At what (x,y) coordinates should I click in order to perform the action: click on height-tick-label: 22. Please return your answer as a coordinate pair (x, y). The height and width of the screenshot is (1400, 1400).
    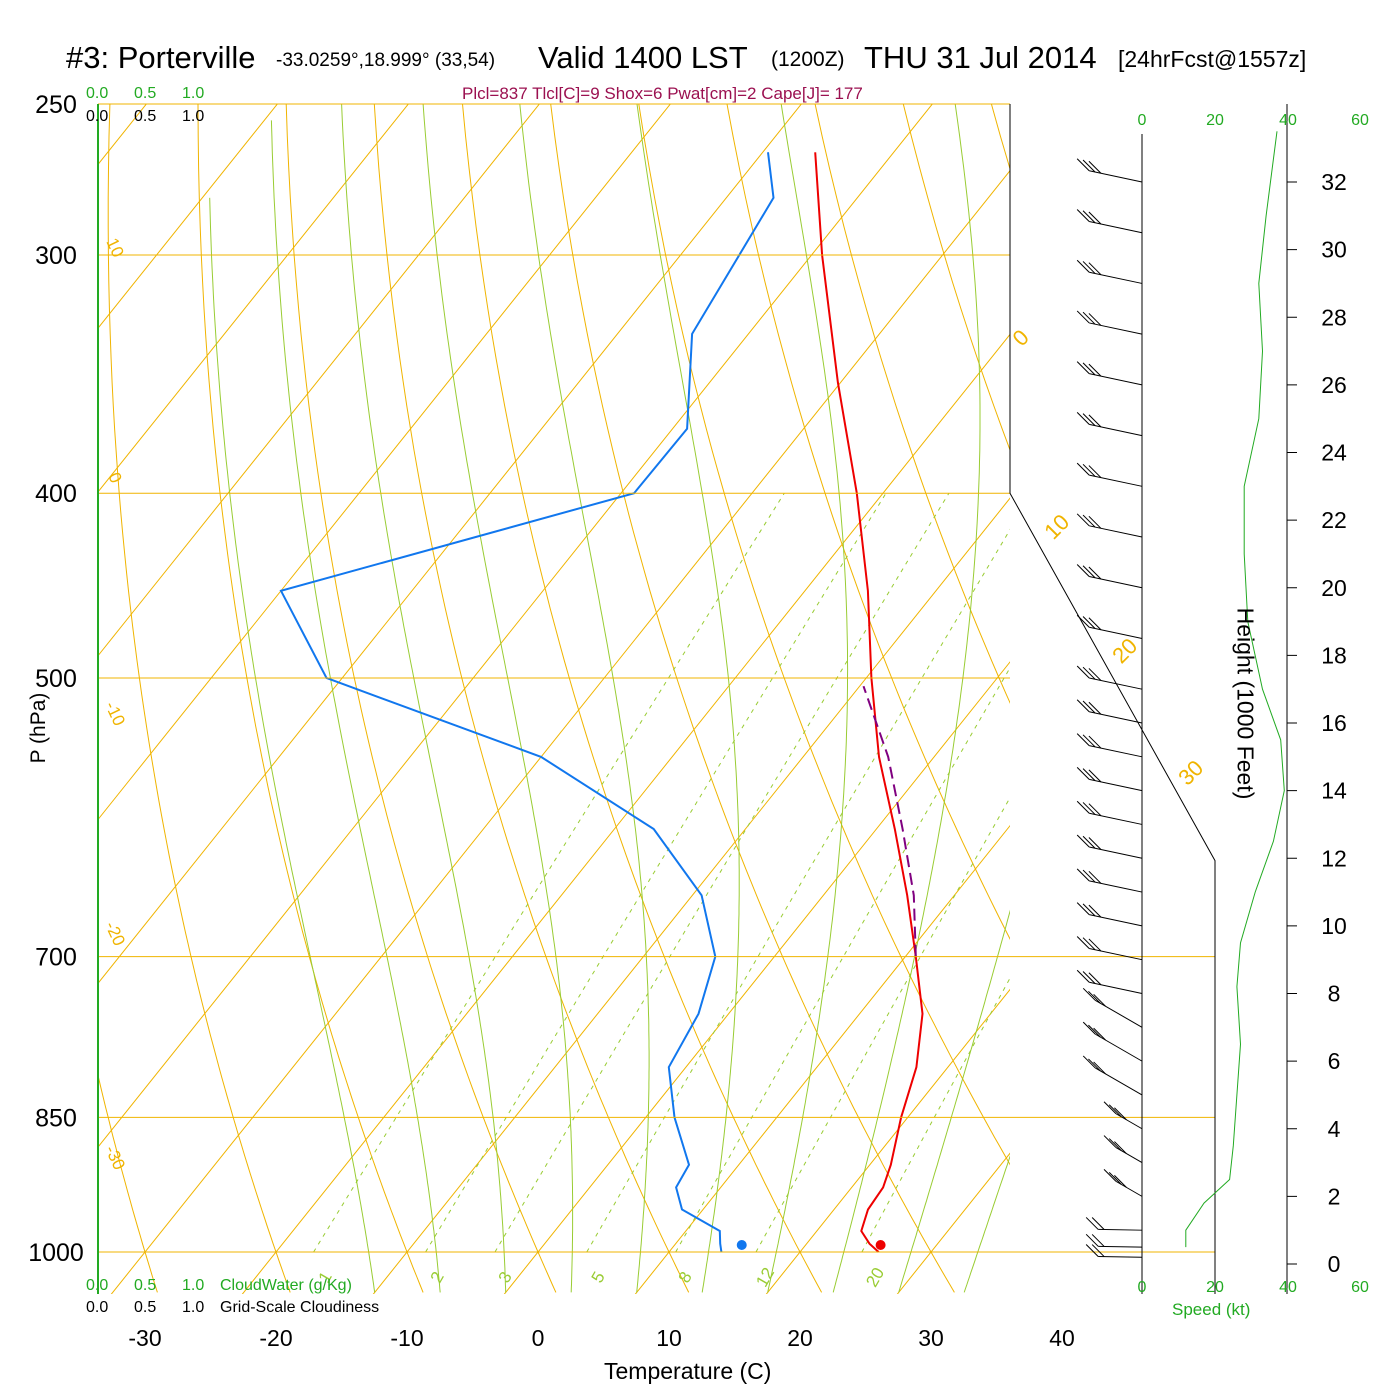
    Looking at the image, I should click on (1334, 520).